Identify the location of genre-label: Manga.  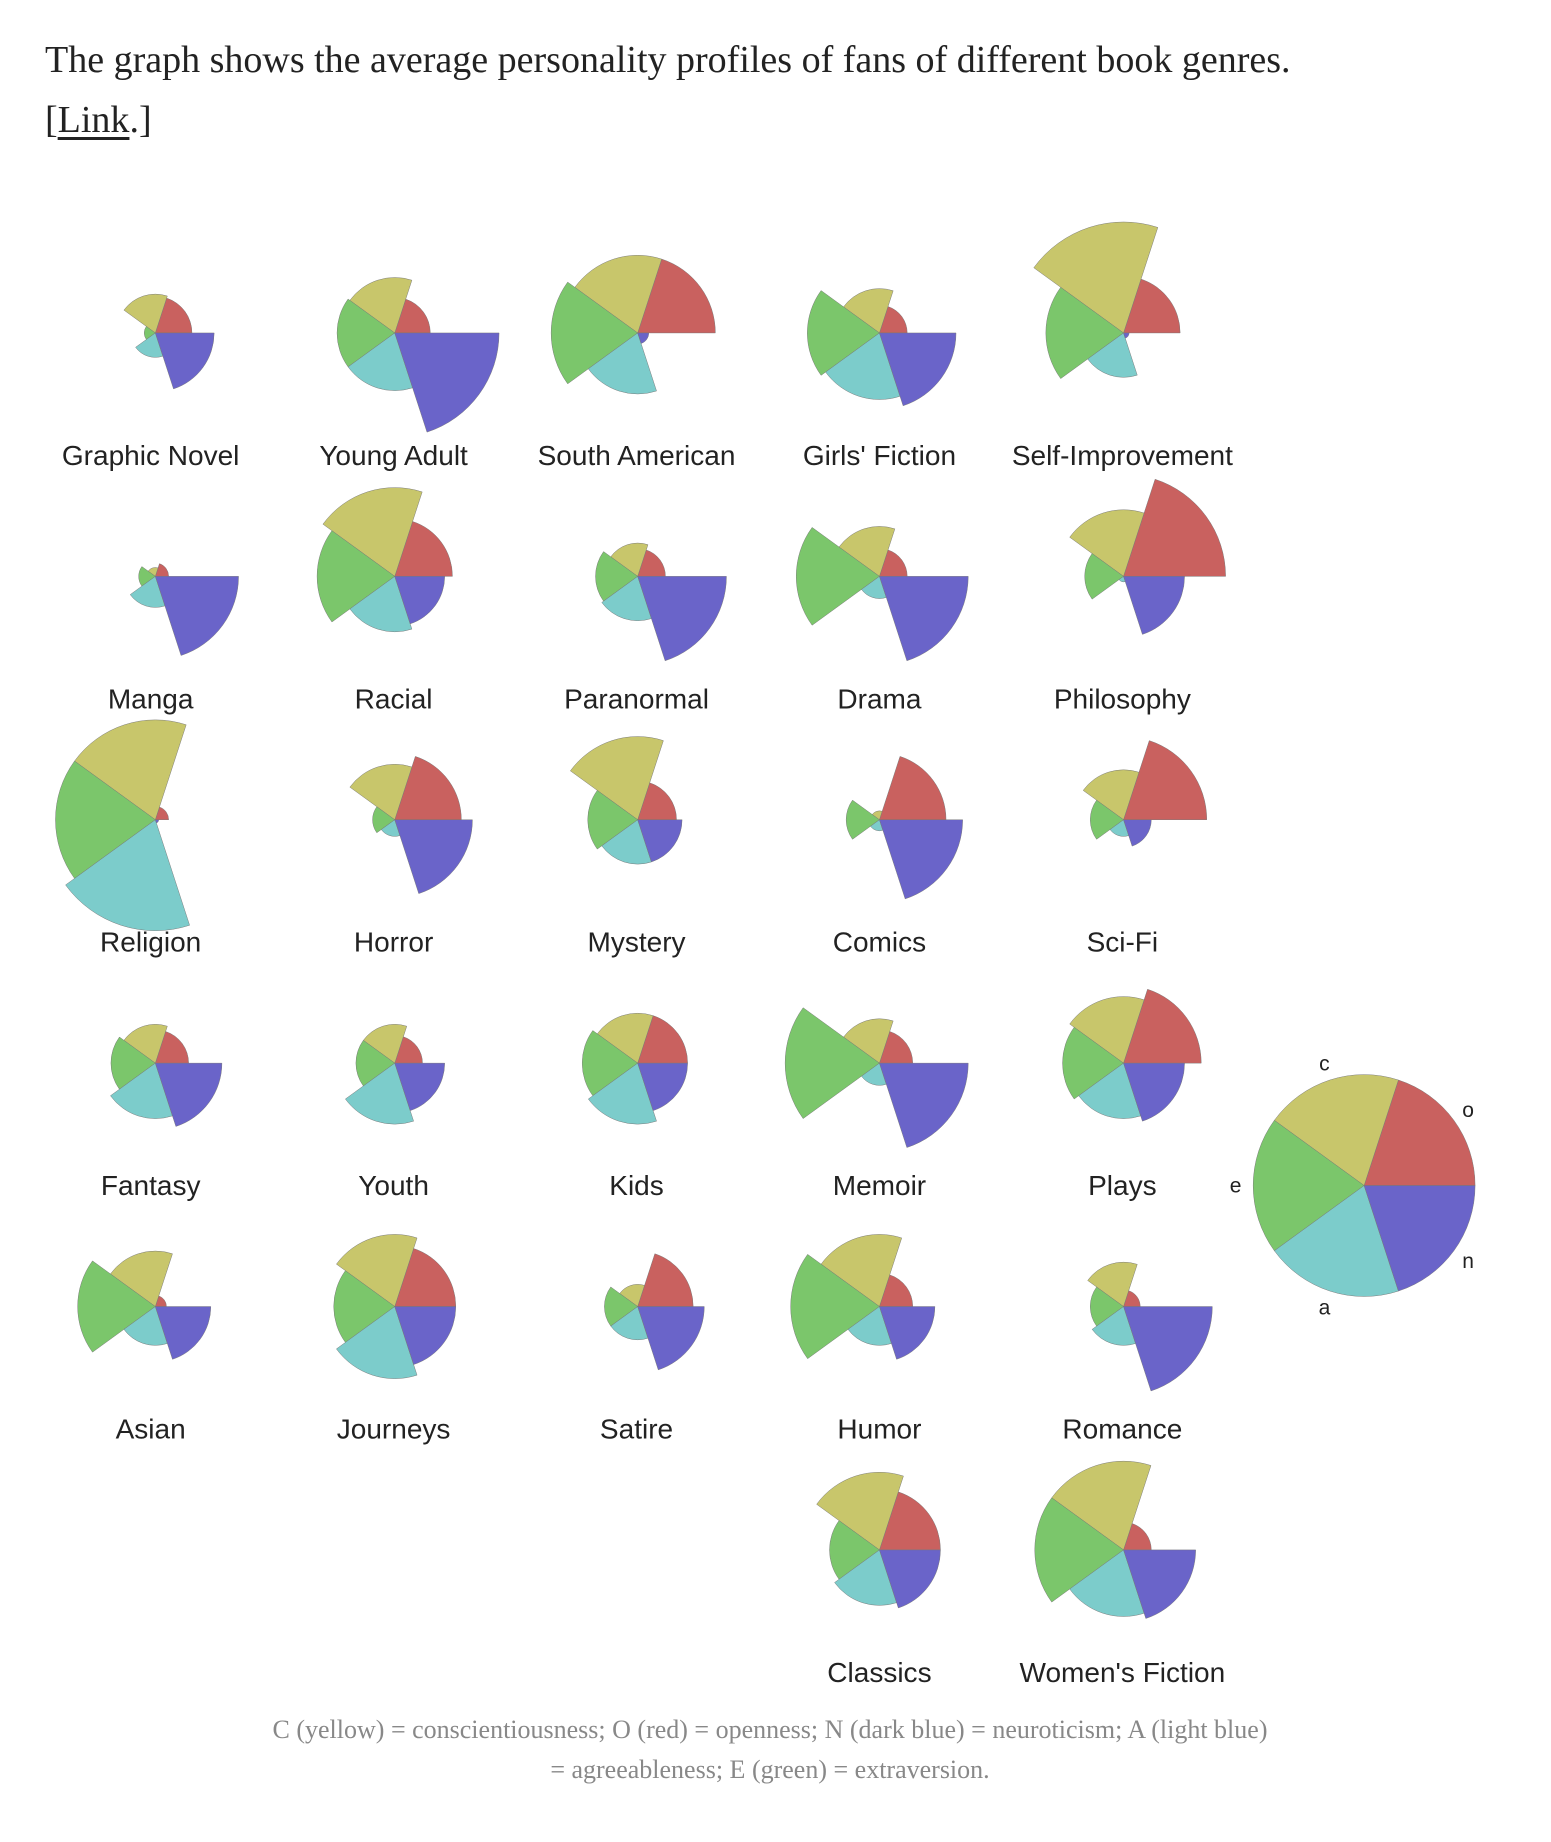
(151, 698).